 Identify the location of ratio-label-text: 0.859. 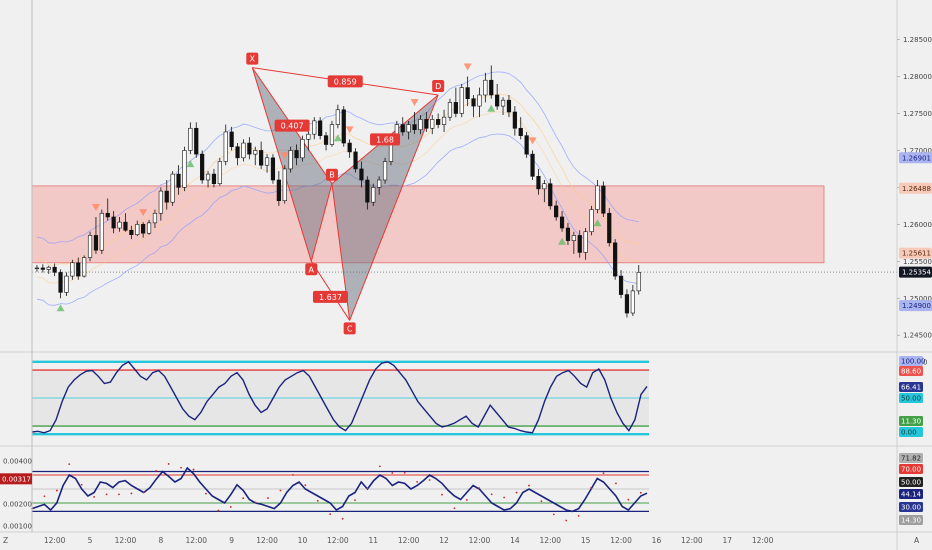
(345, 81).